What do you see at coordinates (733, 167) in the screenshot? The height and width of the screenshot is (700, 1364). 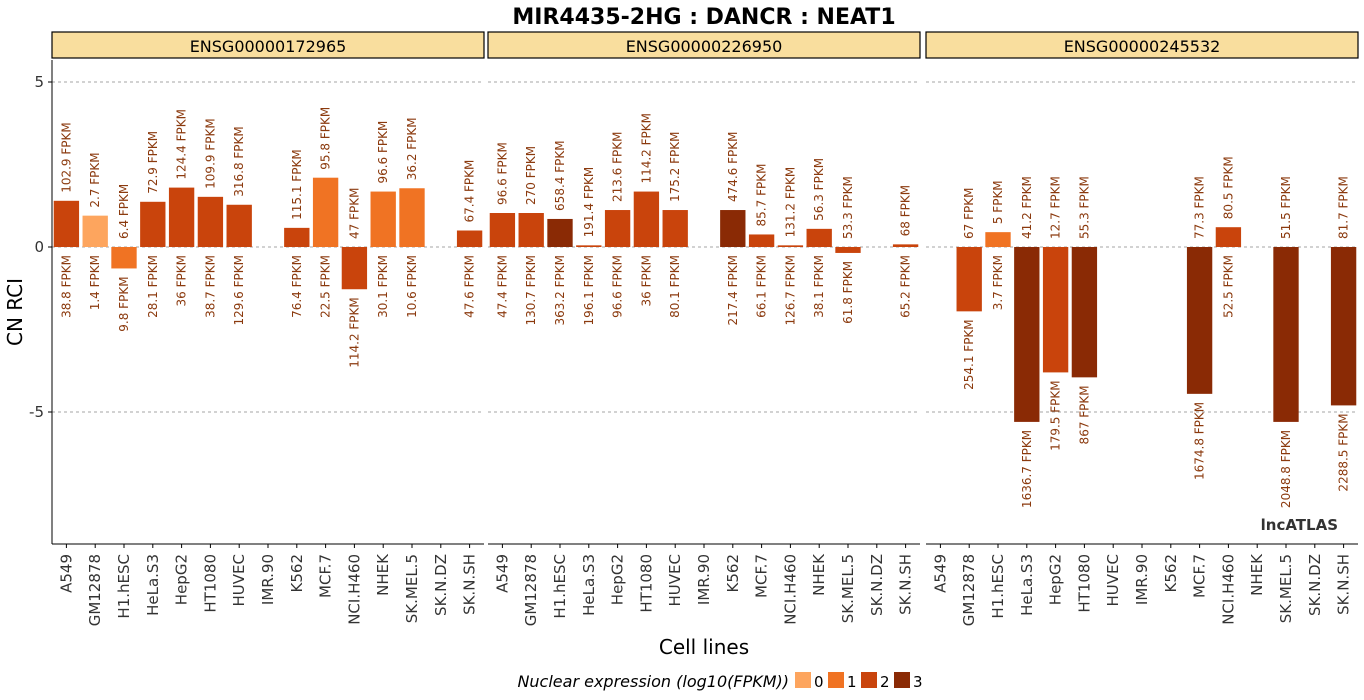 I see `data-label-cytoplasm: 474.6 FPKM` at bounding box center [733, 167].